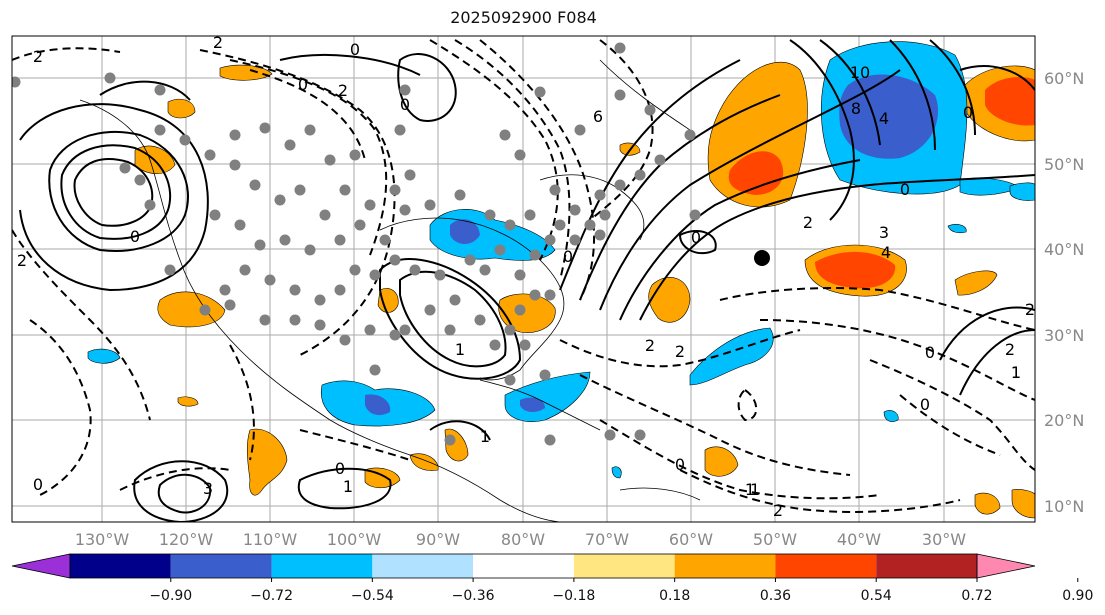 The image size is (1105, 615). What do you see at coordinates (1006, 566) in the screenshot?
I see `colorbar-extend-high` at bounding box center [1006, 566].